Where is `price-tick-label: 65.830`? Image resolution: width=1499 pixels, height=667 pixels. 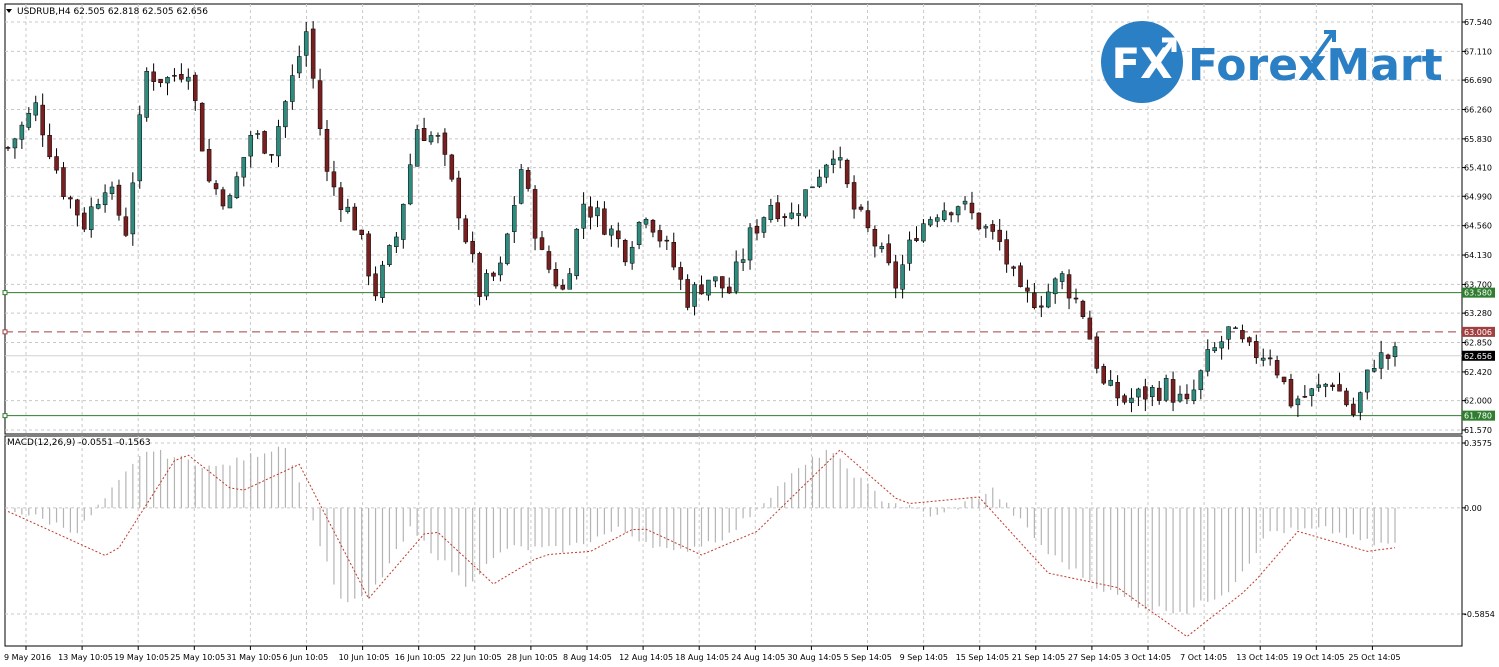 price-tick-label: 65.830 is located at coordinates (1478, 139).